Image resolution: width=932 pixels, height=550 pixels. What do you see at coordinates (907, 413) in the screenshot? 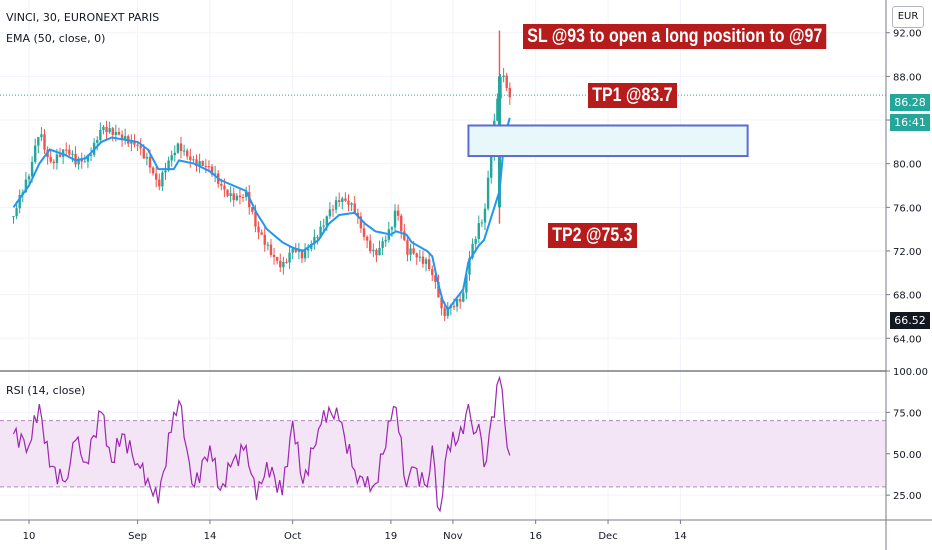
I see `rsi-tick-label: 75.00` at bounding box center [907, 413].